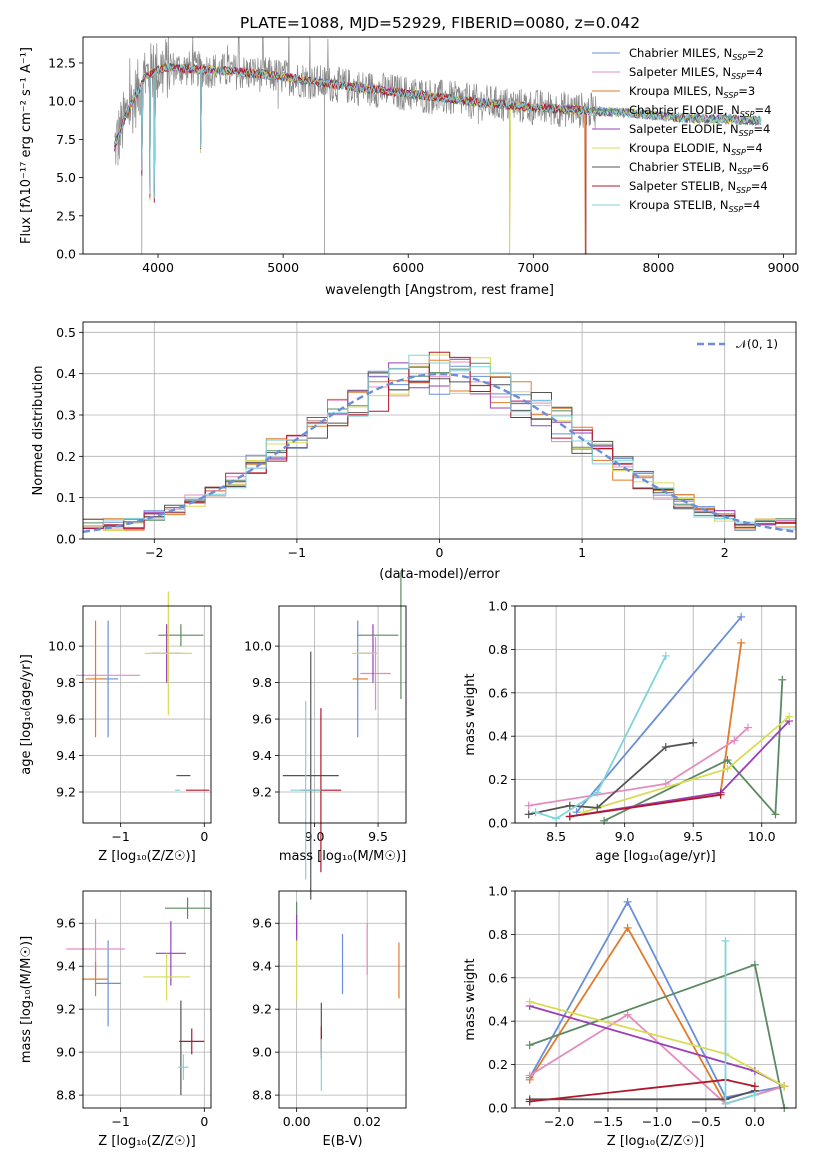 The height and width of the screenshot is (1170, 819). What do you see at coordinates (498, 606) in the screenshot?
I see `y-tick-label: 1.0` at bounding box center [498, 606].